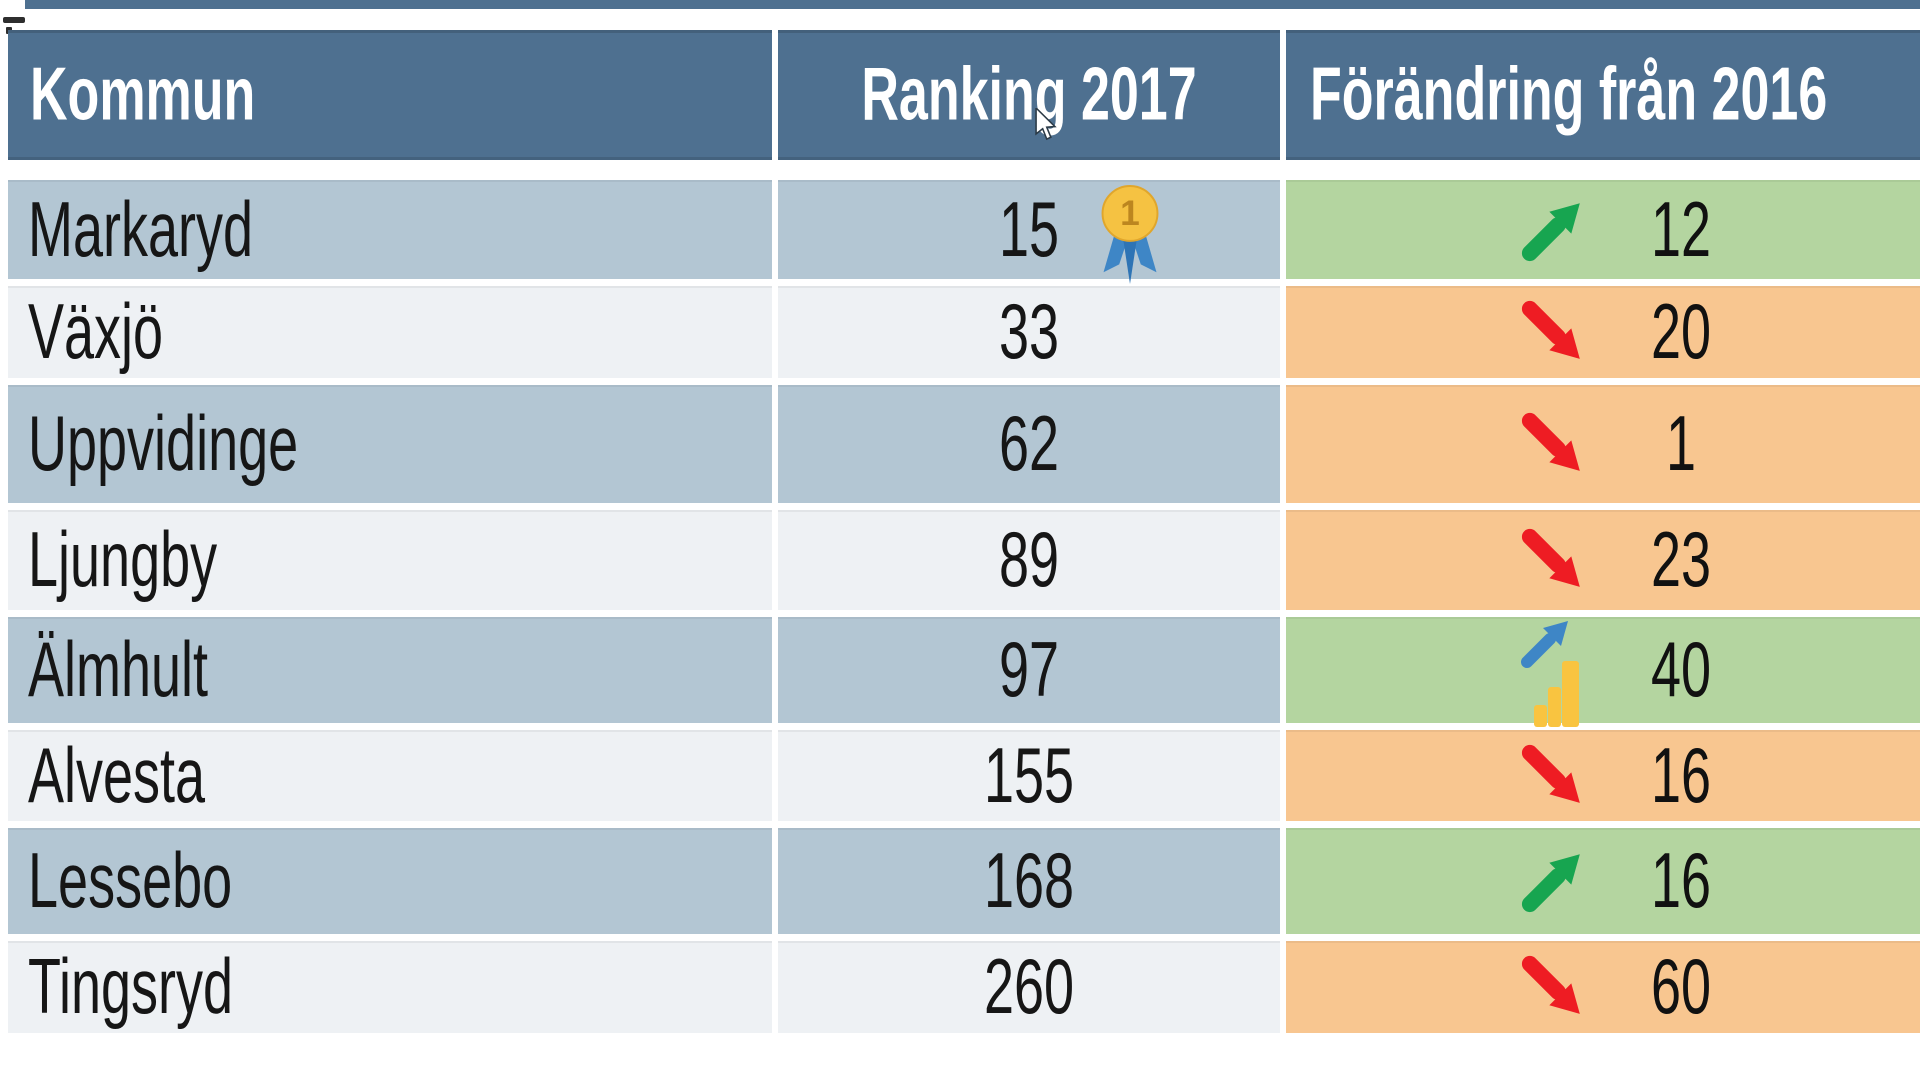 Image resolution: width=1920 pixels, height=1079 pixels. I want to click on cell-change: 12, so click(1603, 229).